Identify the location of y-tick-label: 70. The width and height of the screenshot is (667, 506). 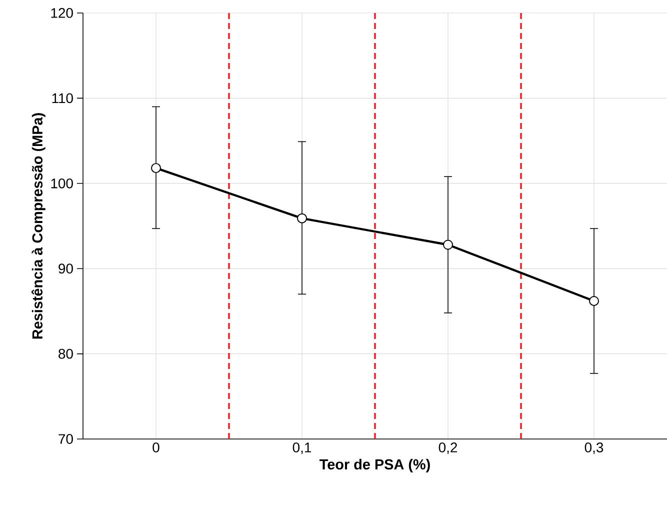
(65, 439).